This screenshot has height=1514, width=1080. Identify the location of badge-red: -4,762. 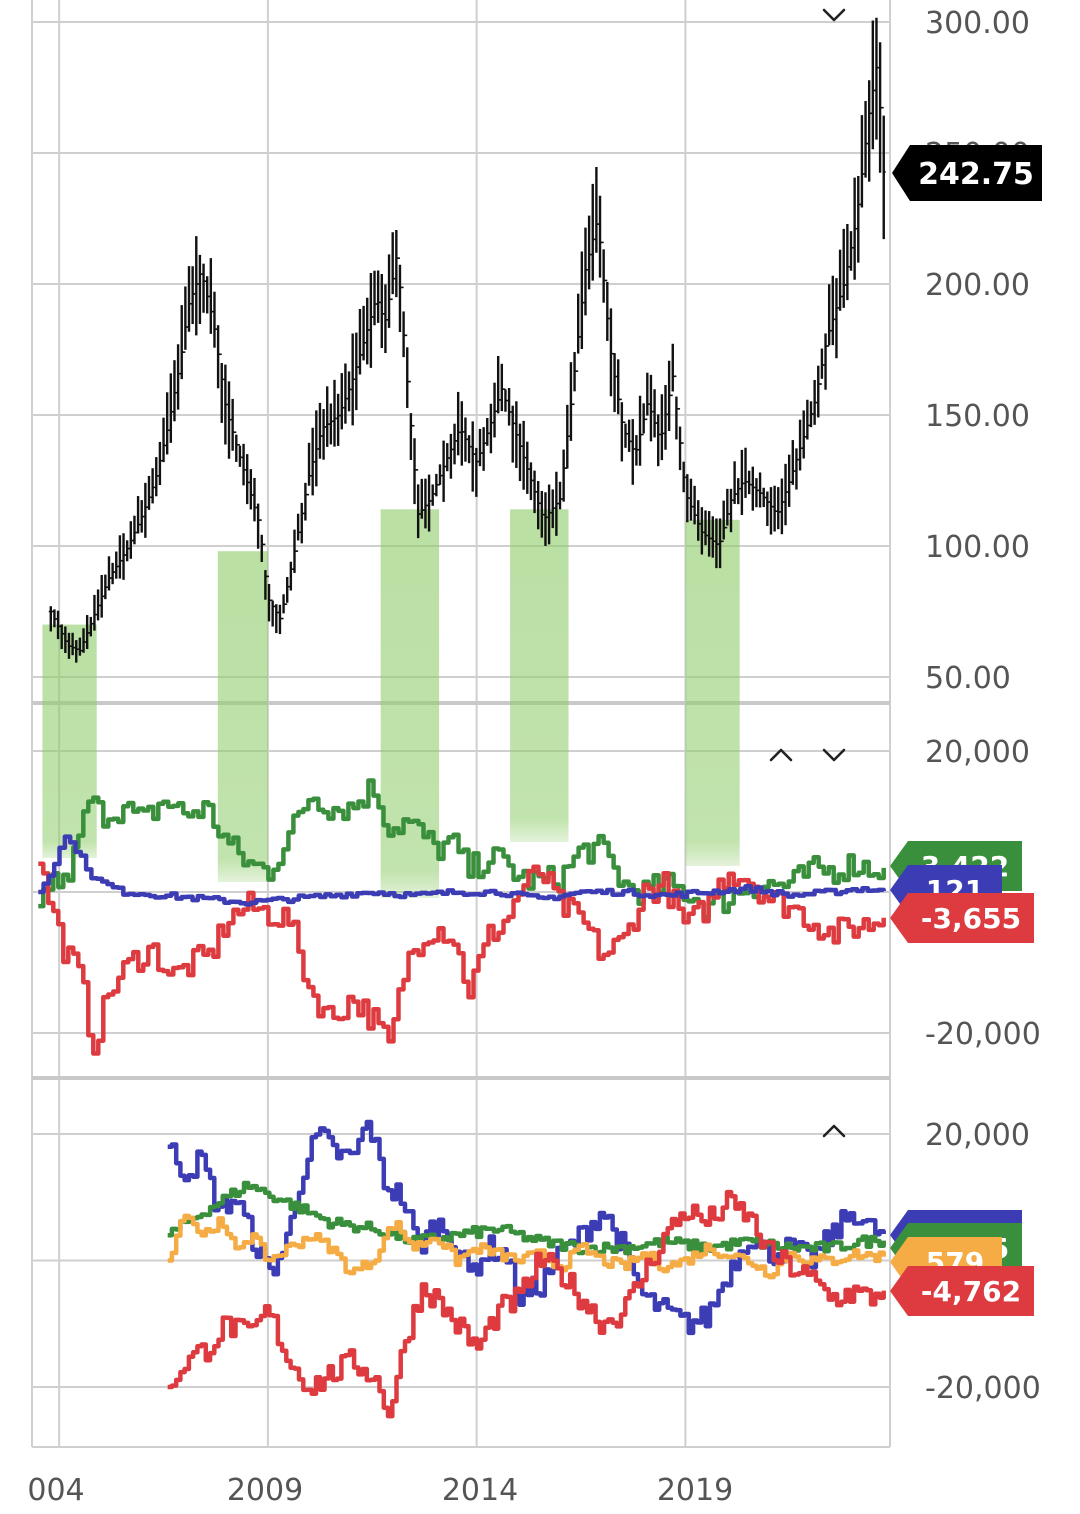
(962, 1291).